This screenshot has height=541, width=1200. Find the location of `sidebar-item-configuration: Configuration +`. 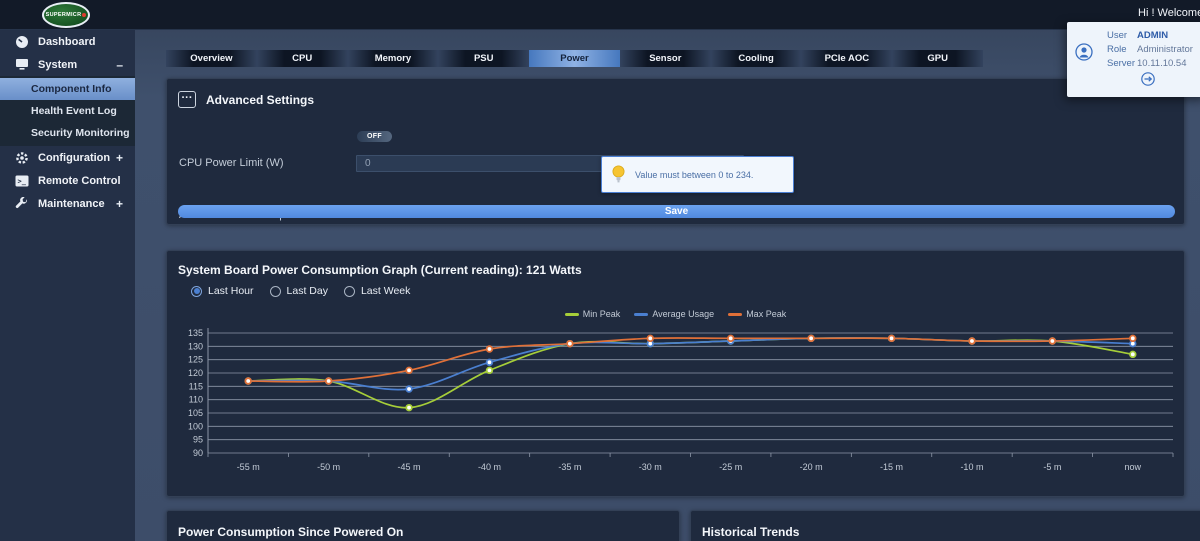

sidebar-item-configuration: Configuration + is located at coordinates (67, 157).